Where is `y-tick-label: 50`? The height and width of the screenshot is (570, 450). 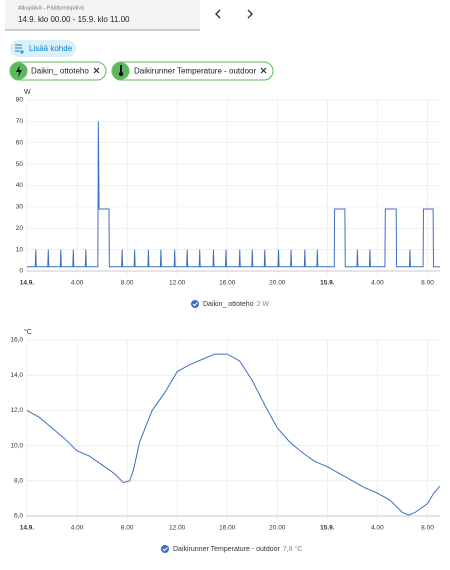 y-tick-label: 50 is located at coordinates (20, 164).